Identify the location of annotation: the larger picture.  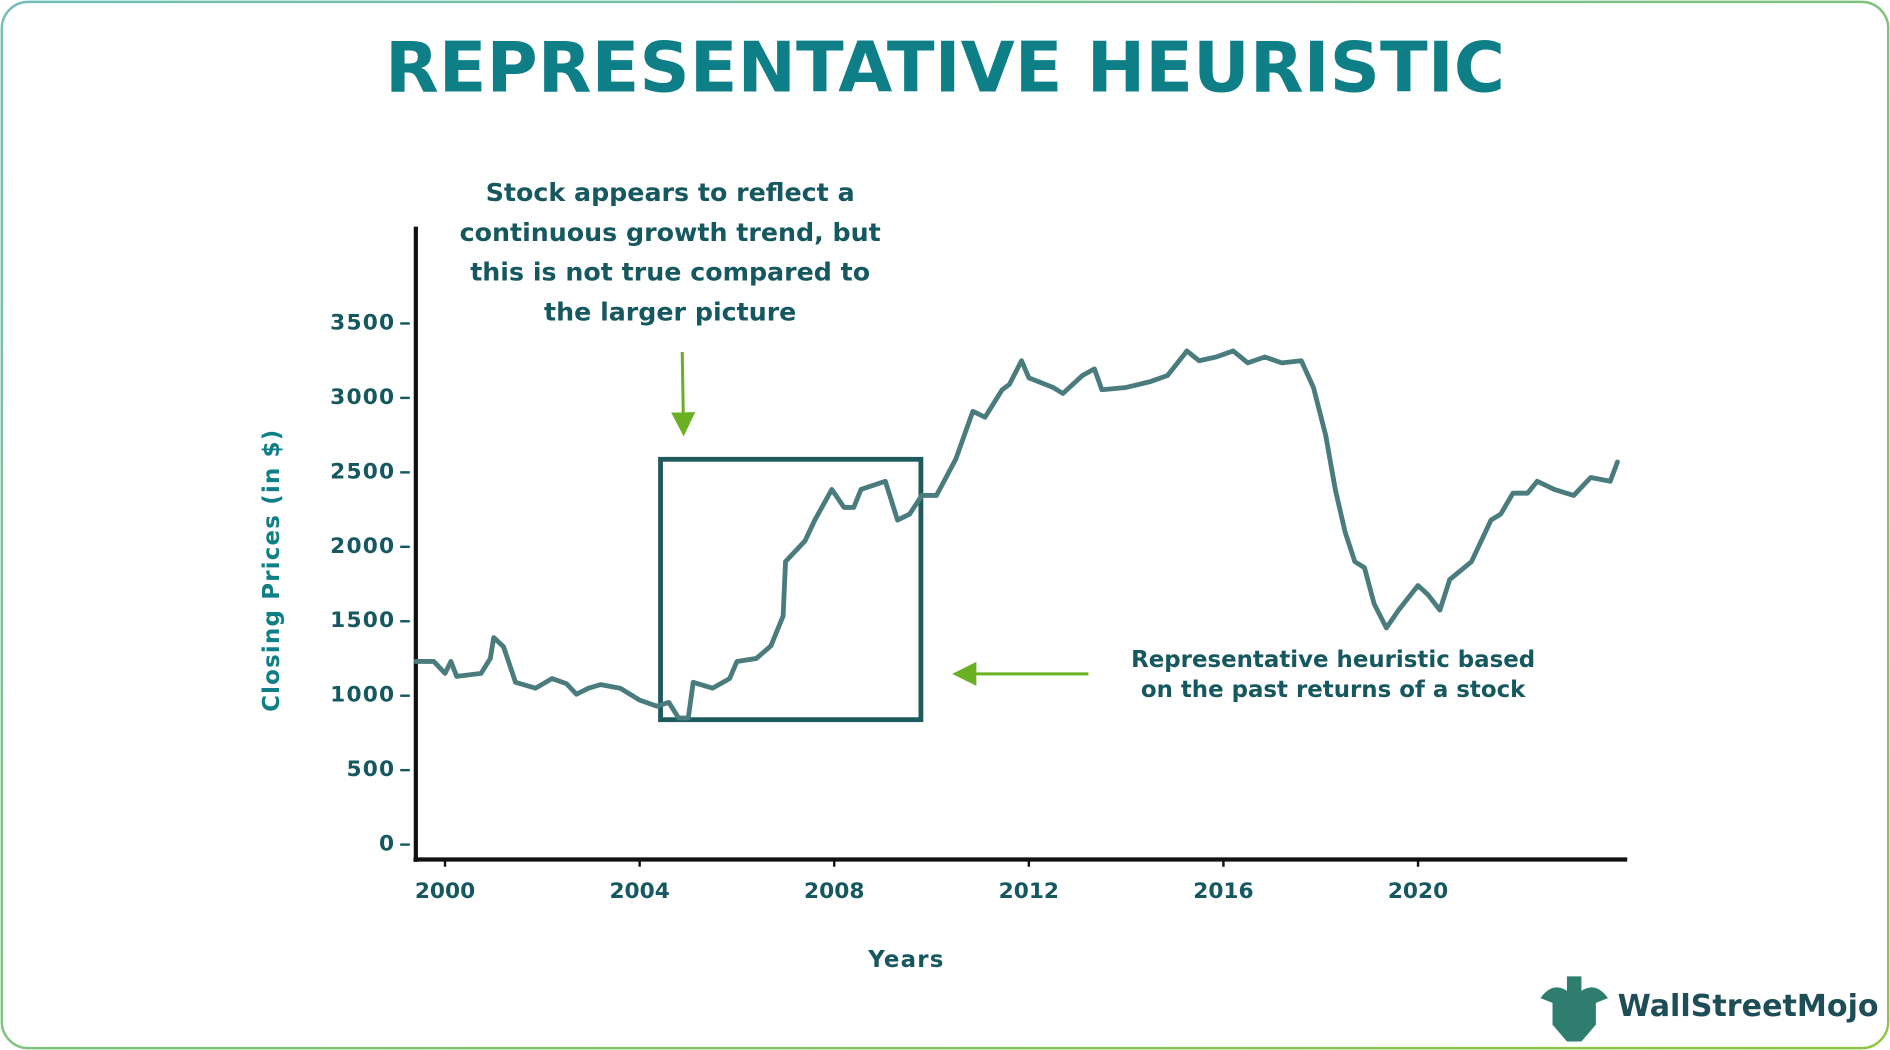
(670, 311).